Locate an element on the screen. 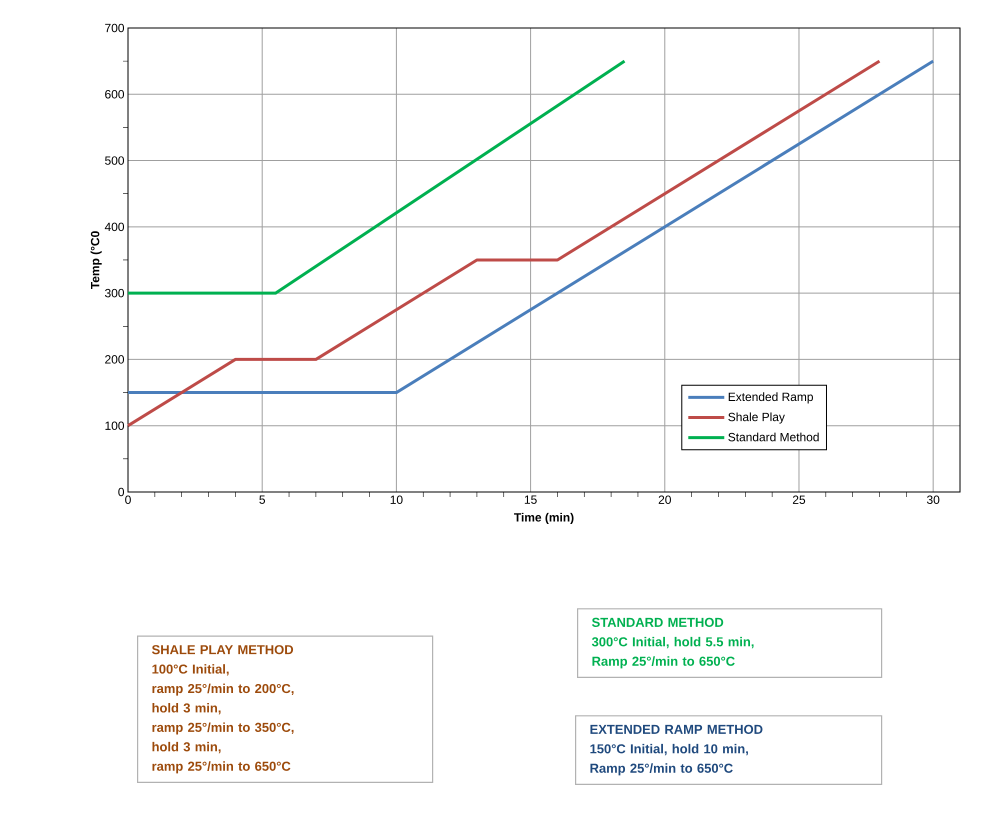 Image resolution: width=990 pixels, height=831 pixels. text: EXTENDED RAMP METHOD is located at coordinates (676, 729).